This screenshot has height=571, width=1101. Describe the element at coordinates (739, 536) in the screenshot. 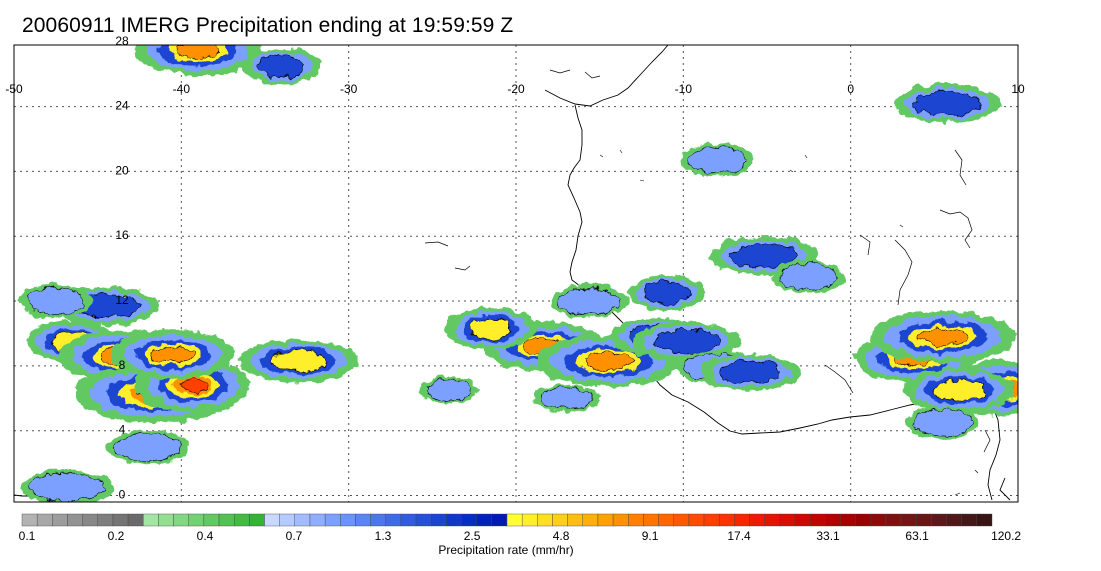

I see `colorbar-tick-label: 17.4` at that location.